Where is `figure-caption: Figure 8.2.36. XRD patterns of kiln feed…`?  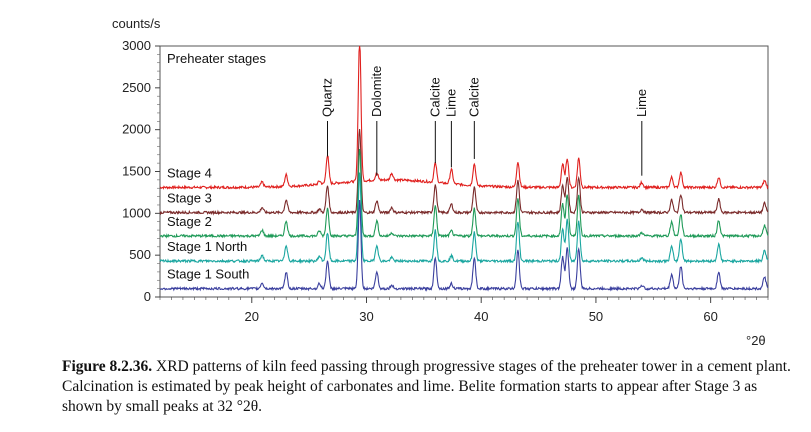
figure-caption: Figure 8.2.36. XRD patterns of kiln feed… is located at coordinates (429, 387).